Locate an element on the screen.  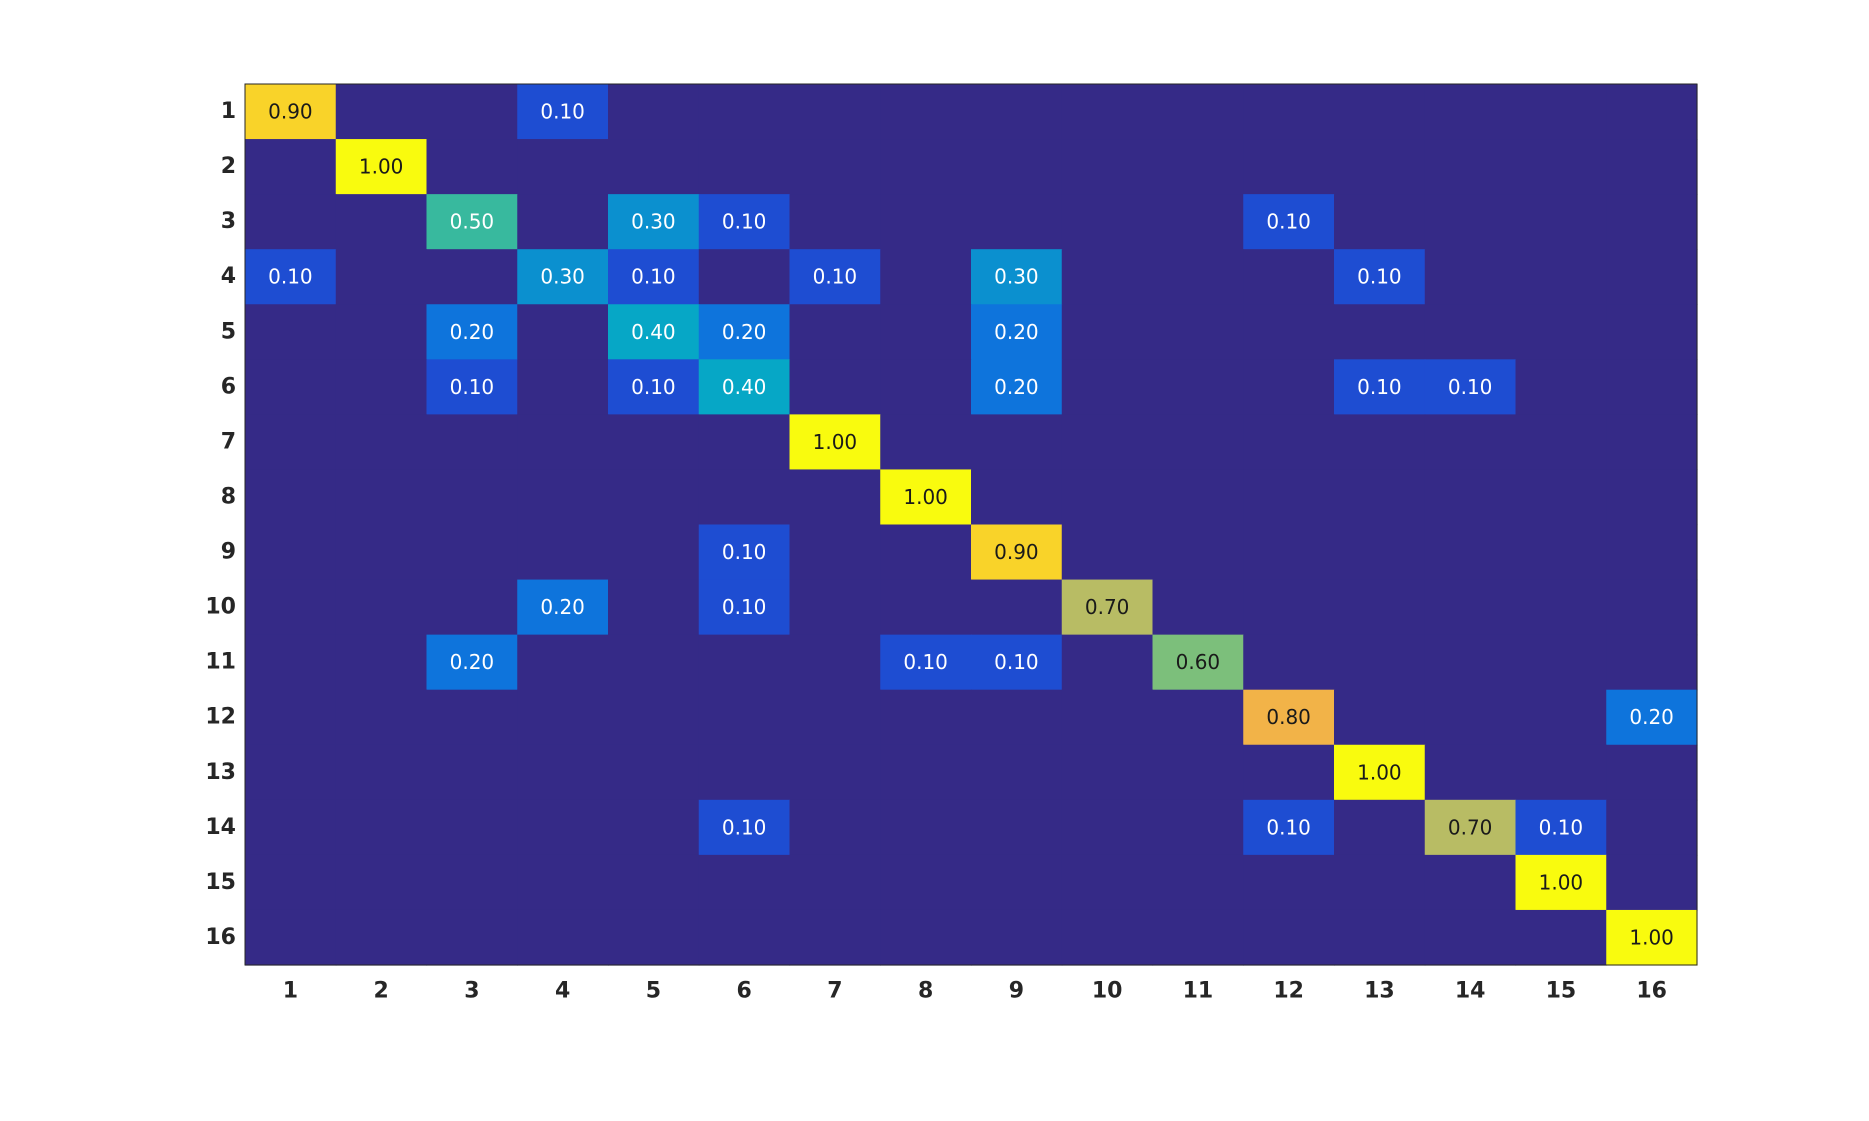
x-tick-label: 7 is located at coordinates (834, 991).